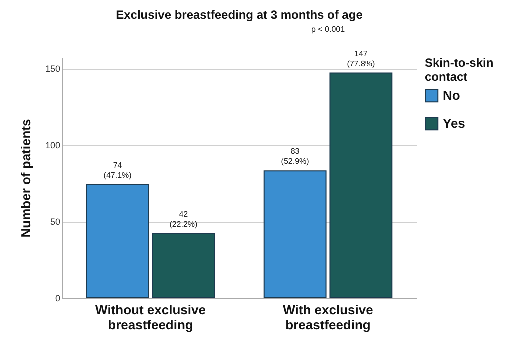  Describe the element at coordinates (328, 29) in the screenshot. I see `text: p < 0.001` at that location.